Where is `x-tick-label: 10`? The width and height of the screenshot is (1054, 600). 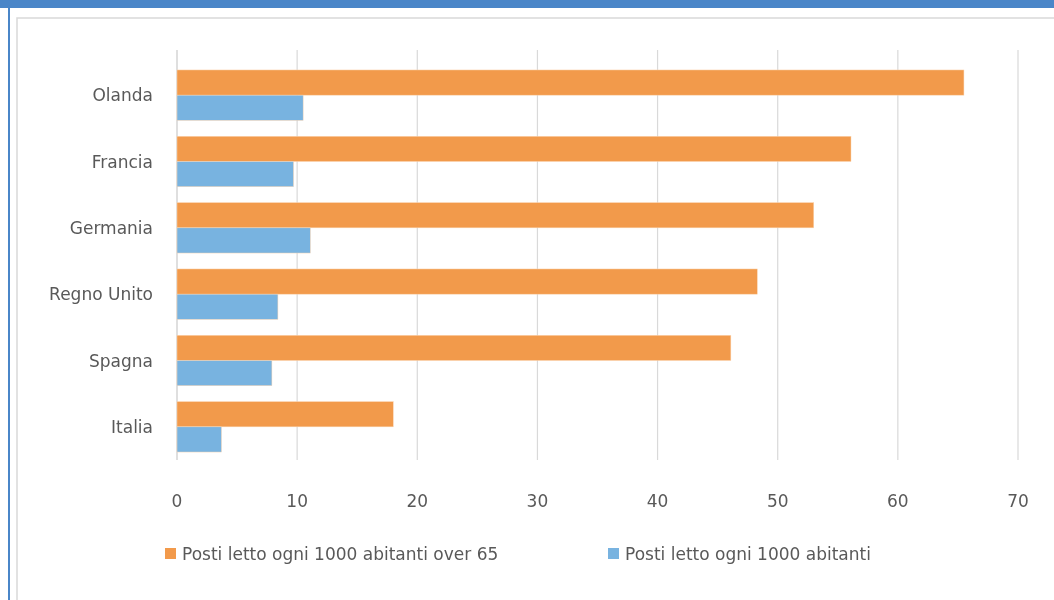 x-tick-label: 10 is located at coordinates (297, 501).